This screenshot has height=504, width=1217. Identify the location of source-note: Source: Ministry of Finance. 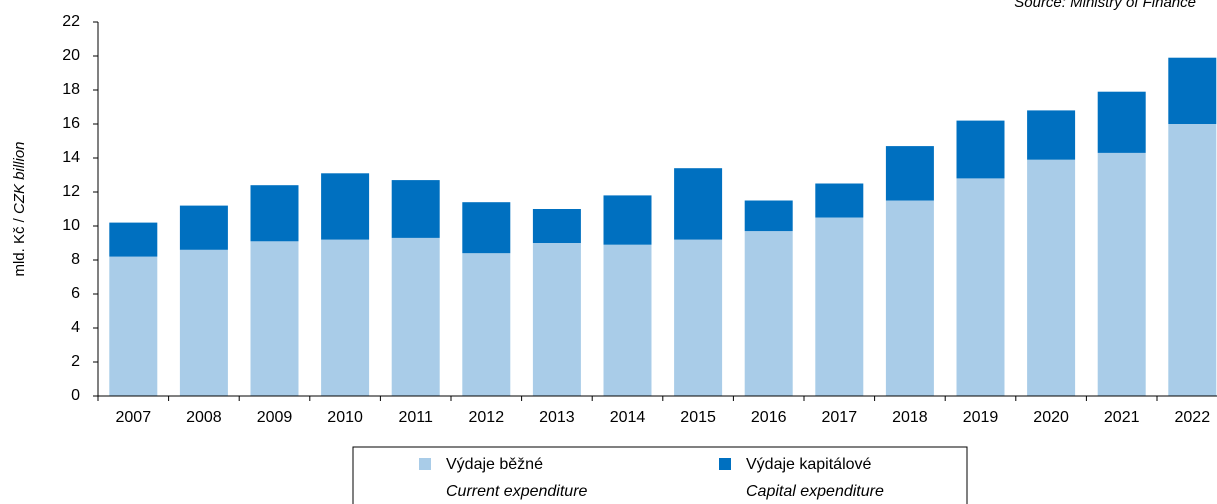
(1105, 5).